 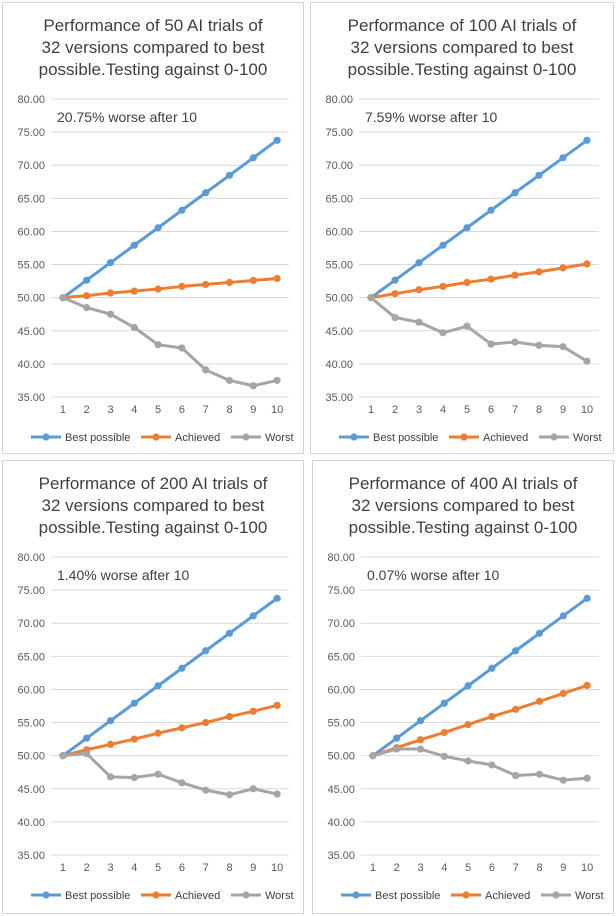 What do you see at coordinates (97, 896) in the screenshot?
I see `legend-entry: Best possible` at bounding box center [97, 896].